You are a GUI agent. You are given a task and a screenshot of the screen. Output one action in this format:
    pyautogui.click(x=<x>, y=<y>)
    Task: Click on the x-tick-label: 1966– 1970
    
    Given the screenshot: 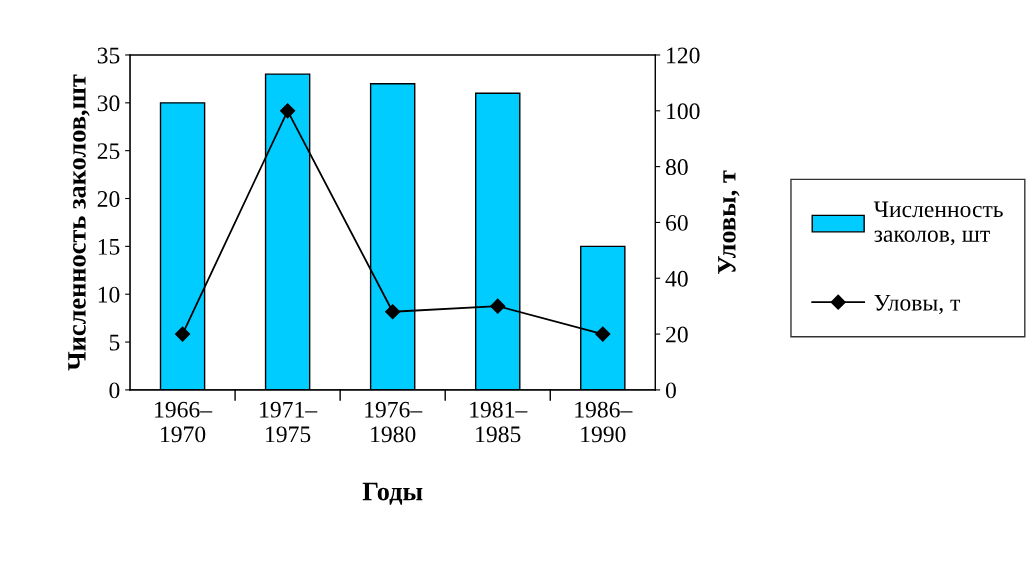 What is the action you would take?
    pyautogui.click(x=184, y=422)
    